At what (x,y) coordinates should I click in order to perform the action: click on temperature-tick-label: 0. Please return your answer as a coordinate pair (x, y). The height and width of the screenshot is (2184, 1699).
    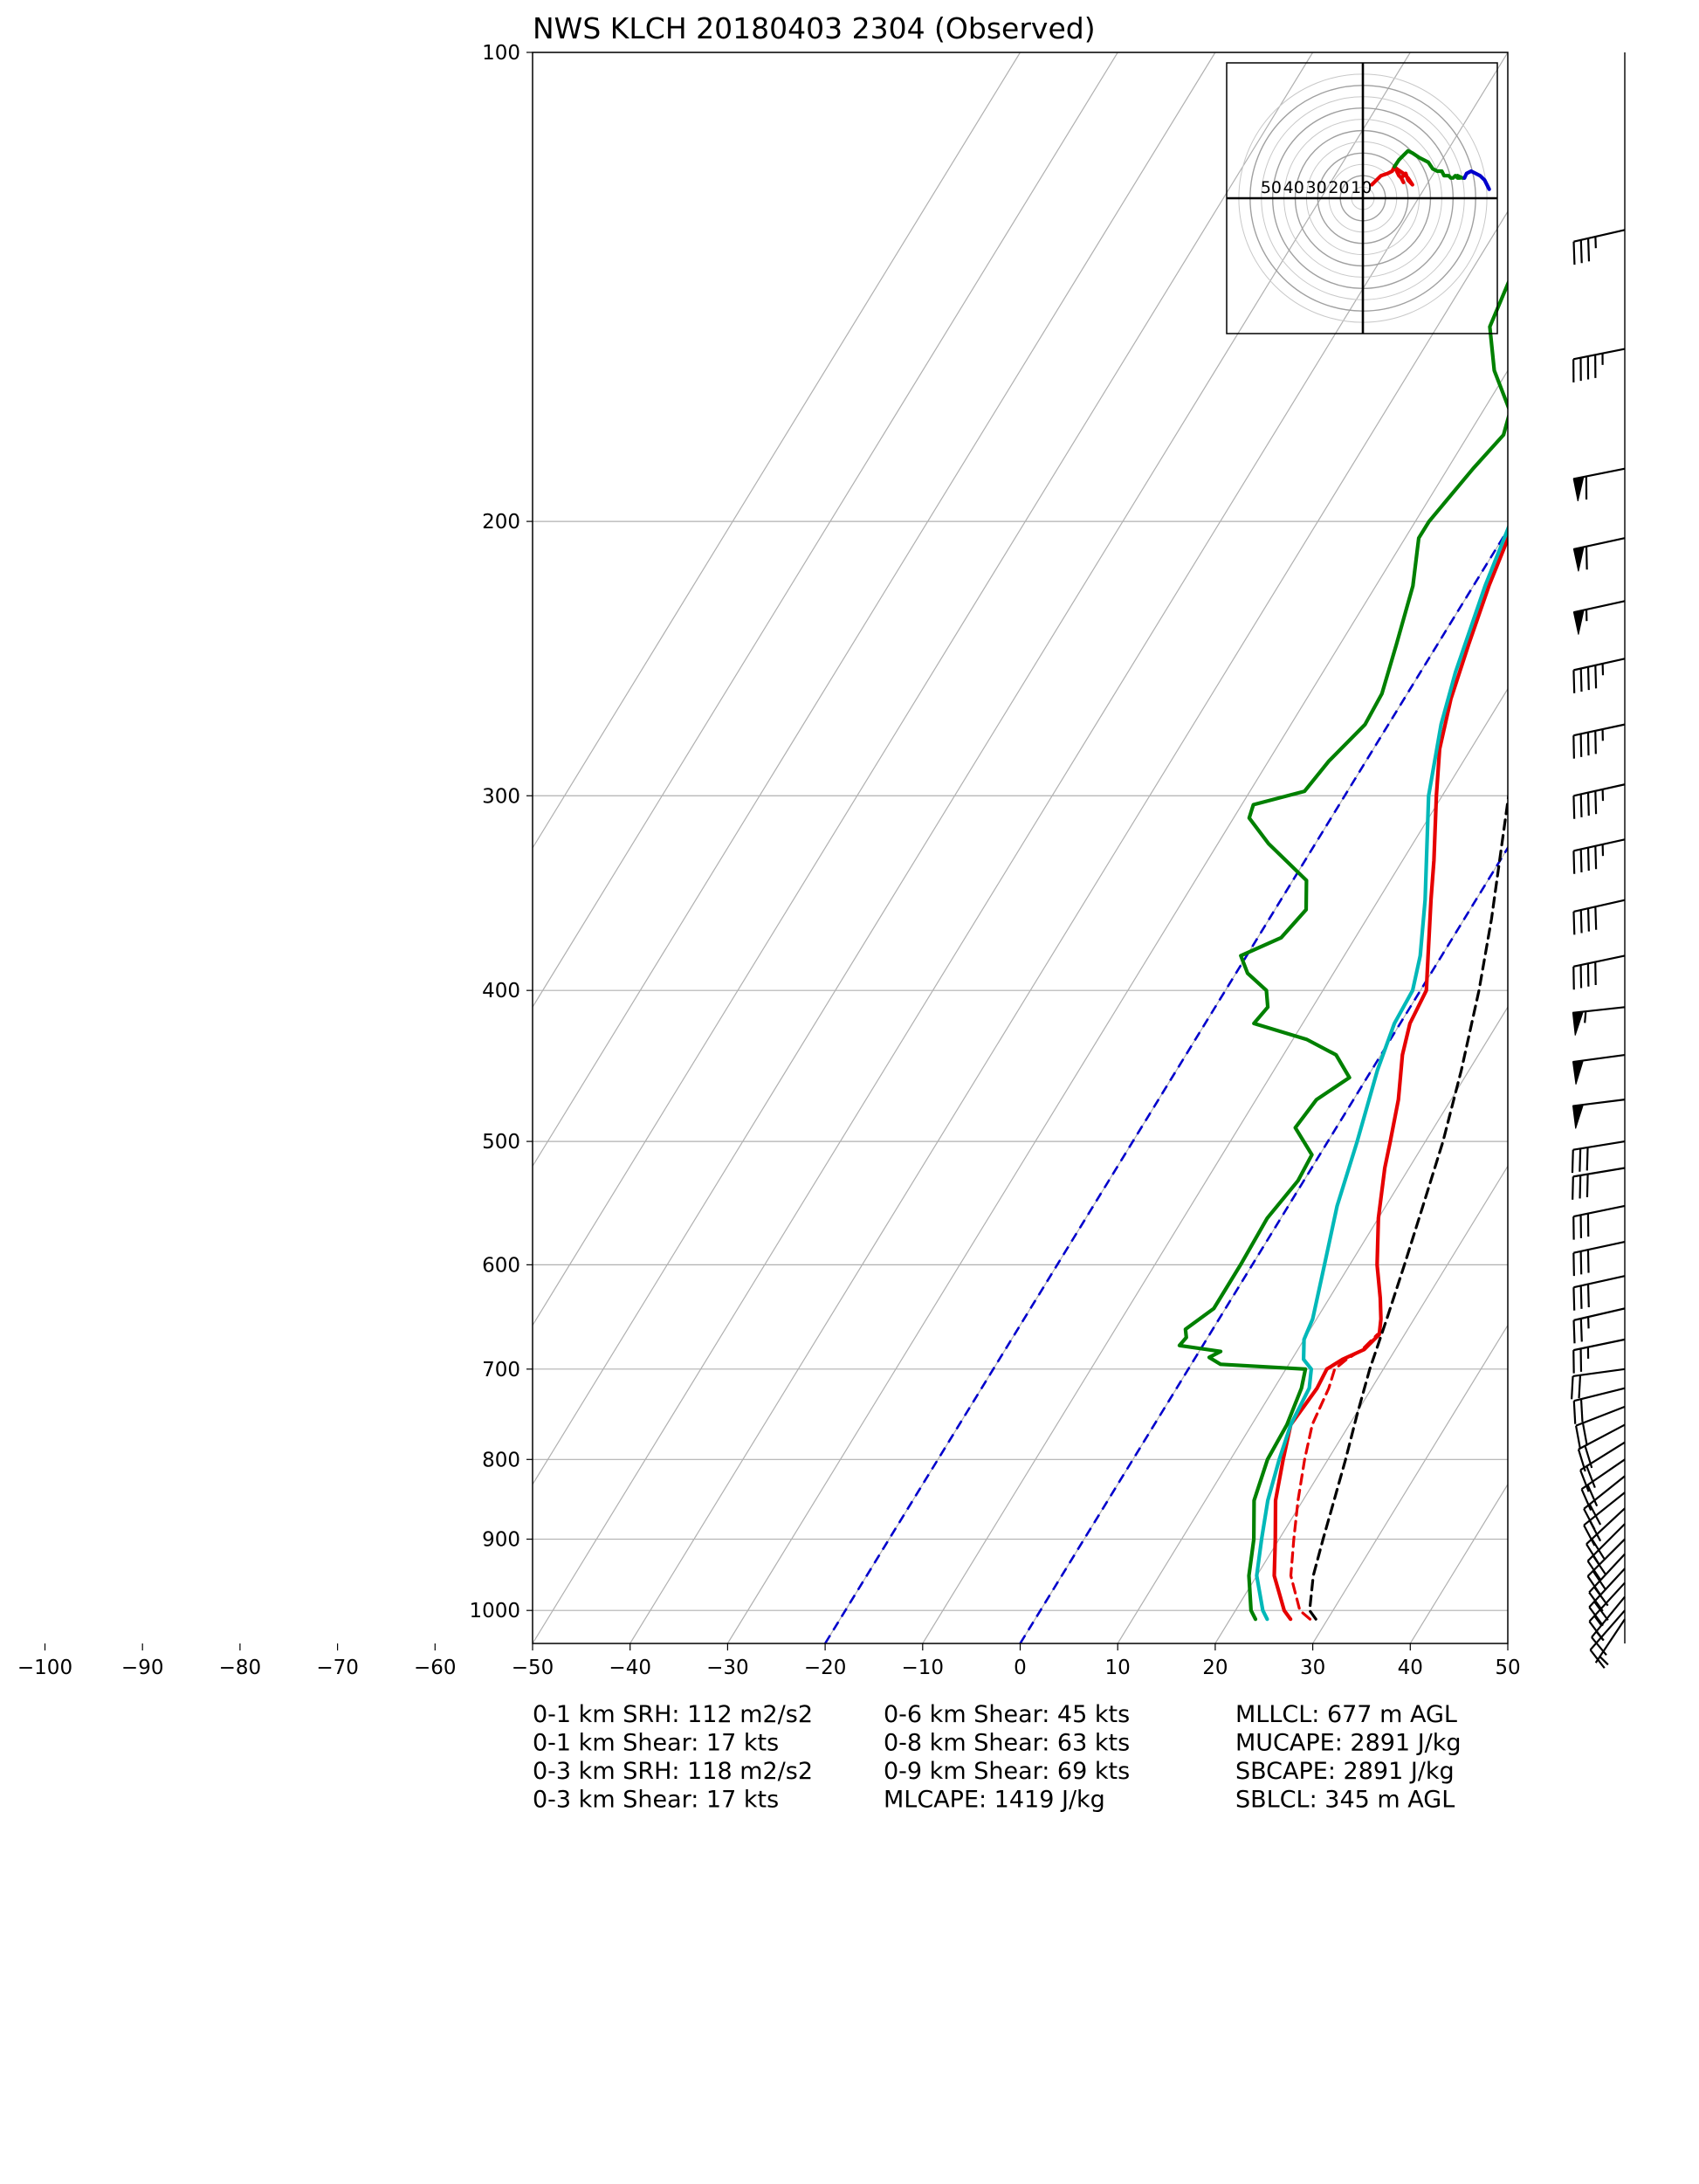
    Looking at the image, I should click on (1020, 1668).